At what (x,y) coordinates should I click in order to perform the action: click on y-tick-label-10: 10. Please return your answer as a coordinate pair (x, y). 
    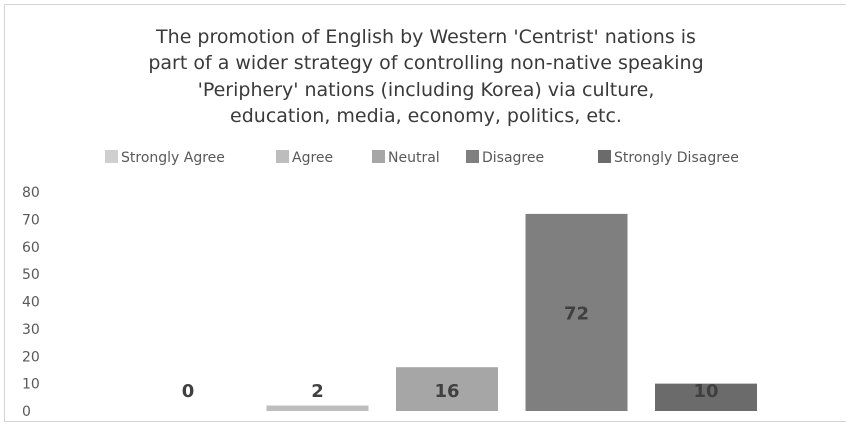
    Looking at the image, I should click on (31, 385).